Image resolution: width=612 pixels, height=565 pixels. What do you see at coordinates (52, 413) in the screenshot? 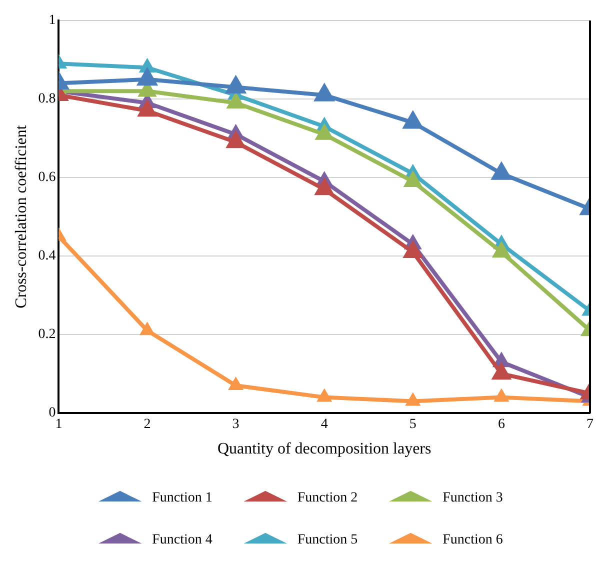
I see `y-tick-label: 0` at bounding box center [52, 413].